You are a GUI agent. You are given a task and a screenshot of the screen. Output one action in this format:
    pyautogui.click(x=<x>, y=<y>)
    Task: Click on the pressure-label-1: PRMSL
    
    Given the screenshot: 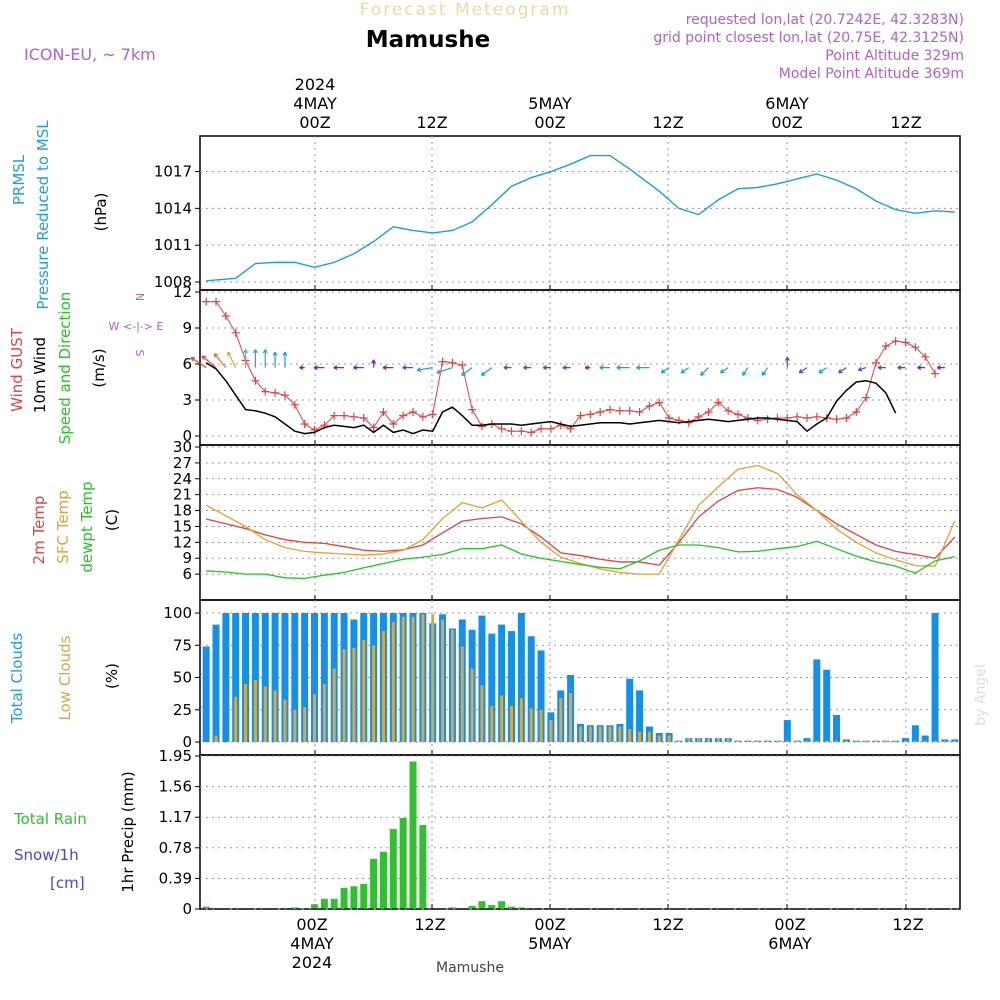 What is the action you would take?
    pyautogui.click(x=19, y=179)
    